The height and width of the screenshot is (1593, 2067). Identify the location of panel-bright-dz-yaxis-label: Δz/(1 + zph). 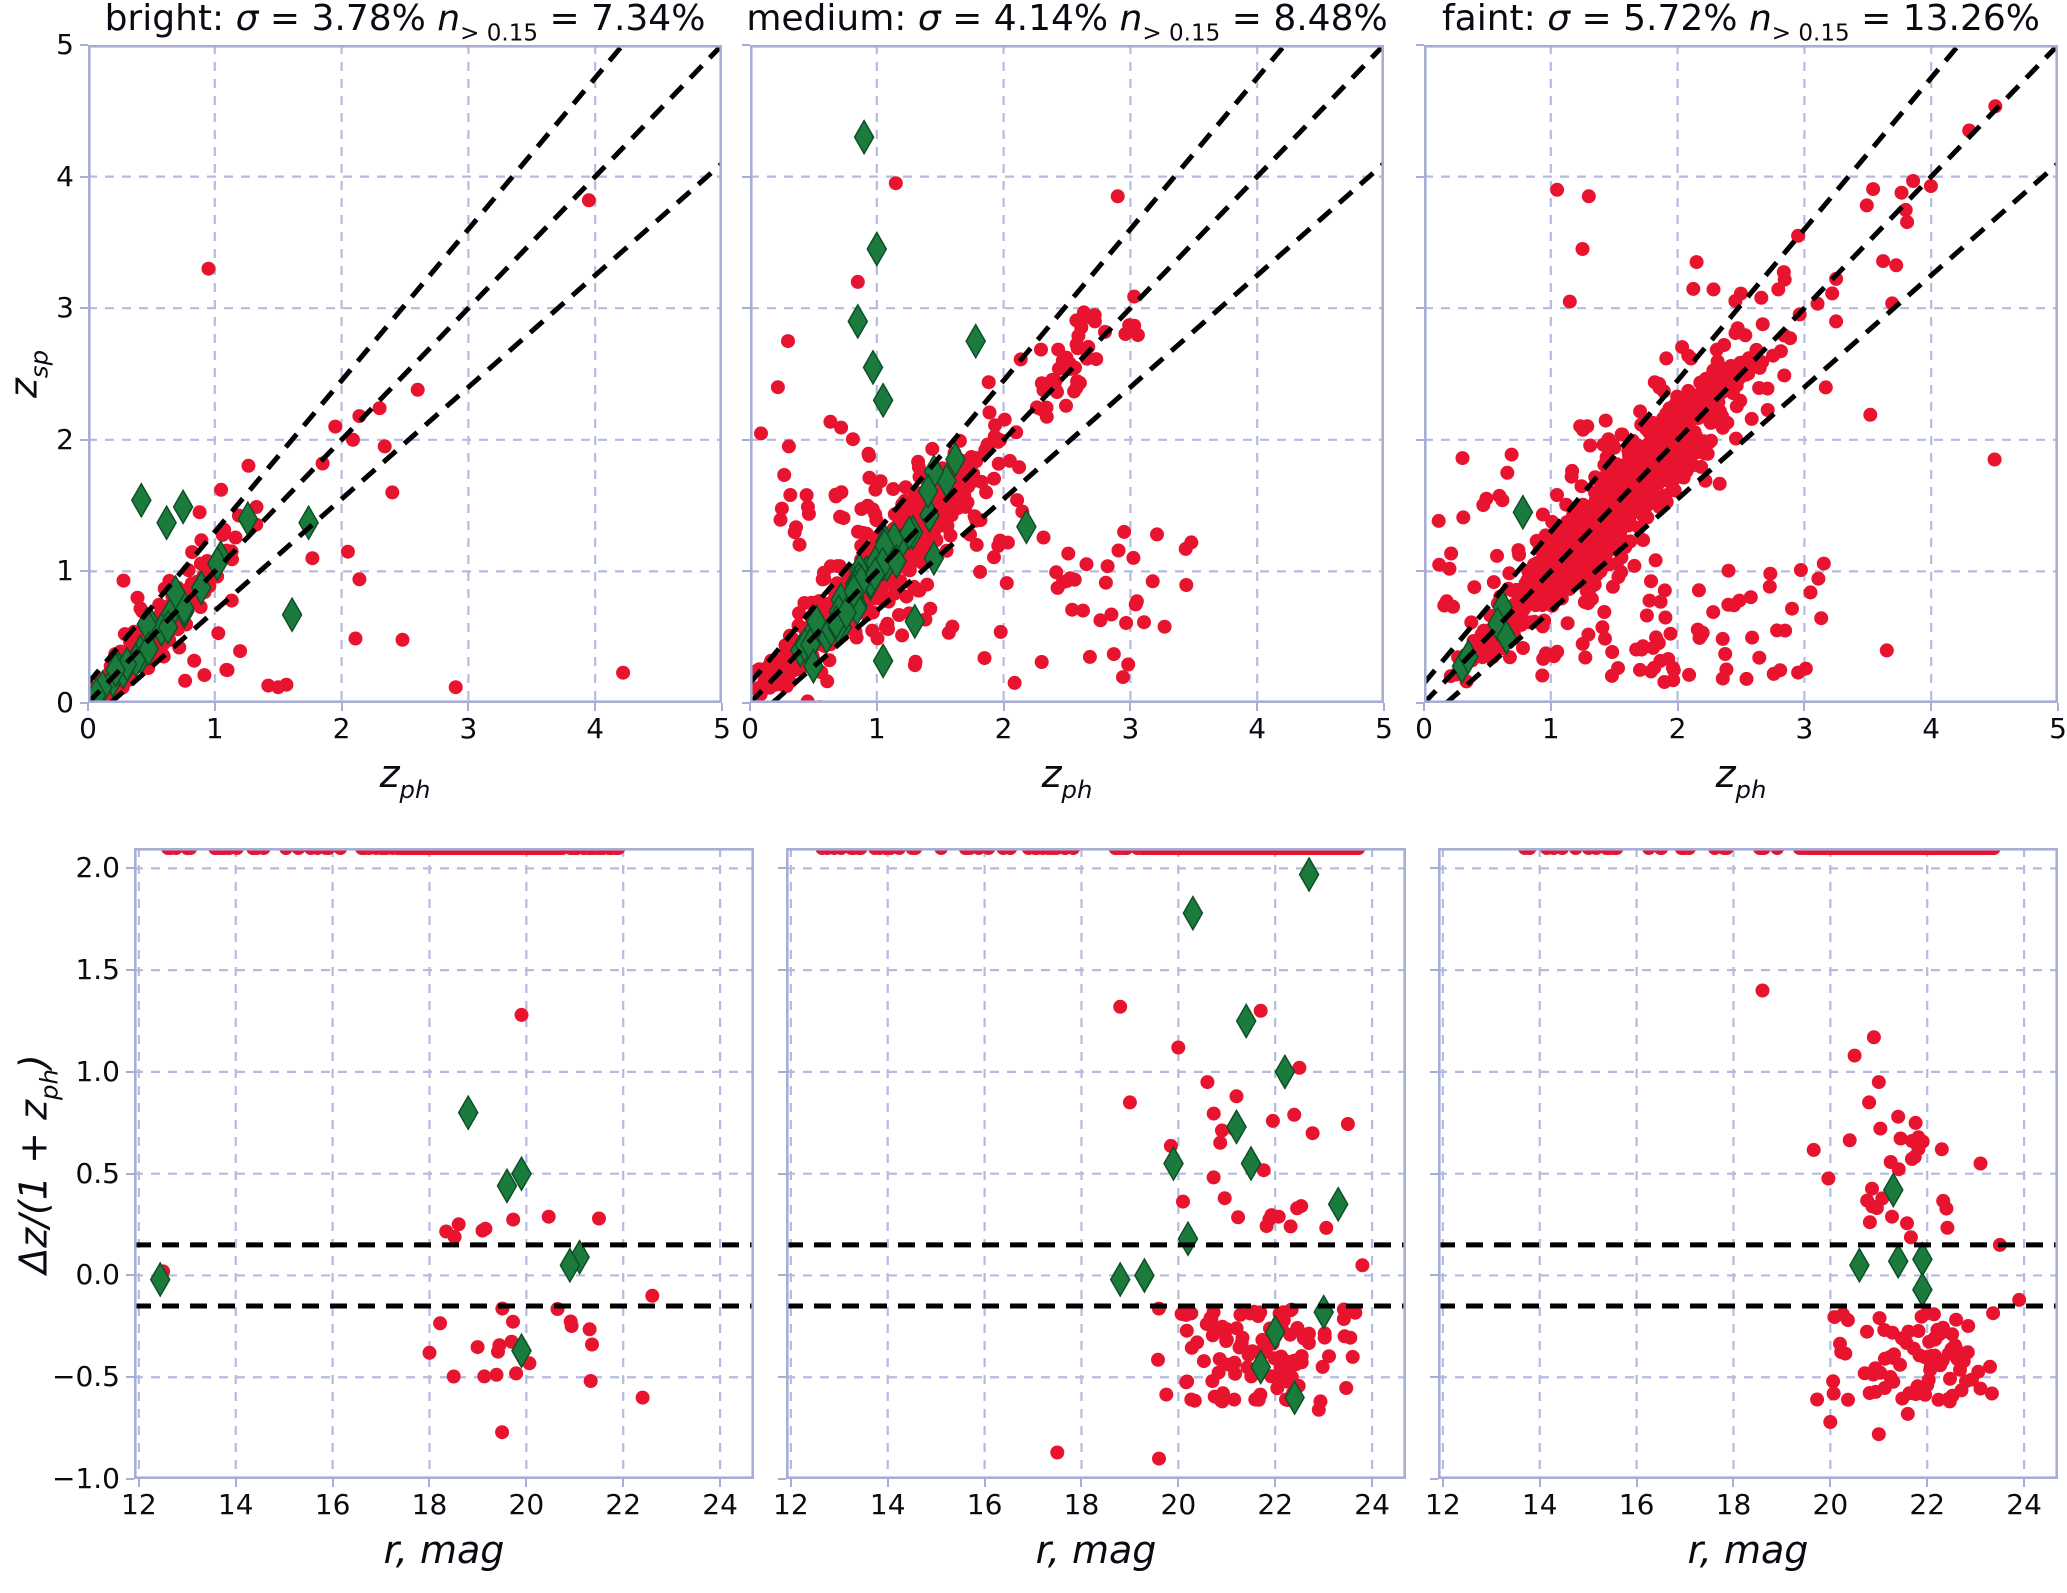
(37, 1163).